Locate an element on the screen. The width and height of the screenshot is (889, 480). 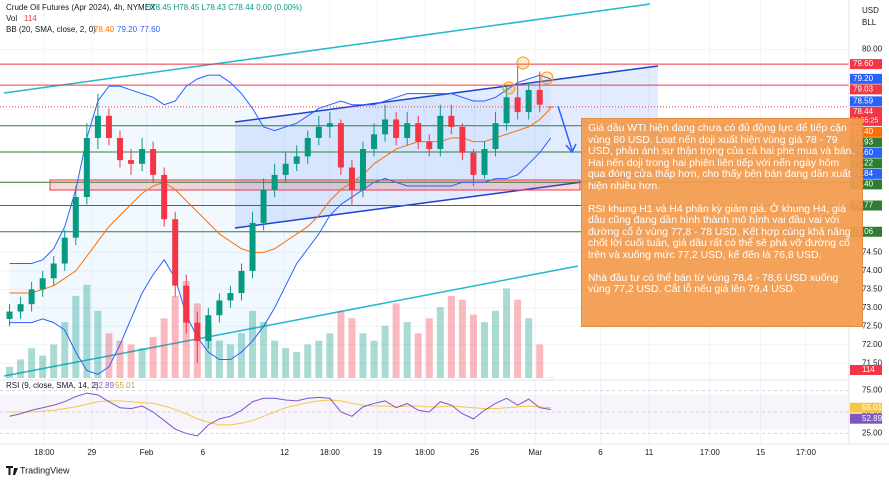
bb-label: BB (20, SMA, close, 2, 0) is located at coordinates (51, 29).